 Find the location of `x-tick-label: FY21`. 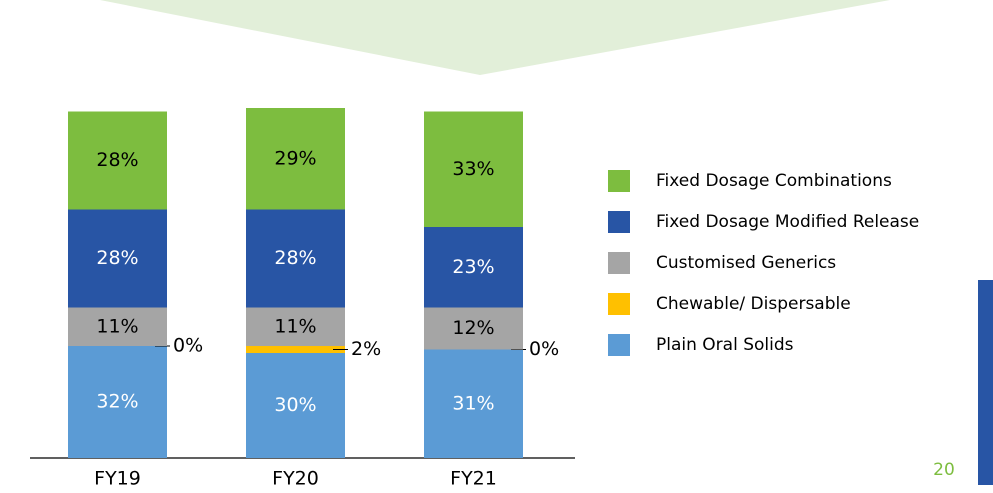

x-tick-label: FY21 is located at coordinates (473, 479).